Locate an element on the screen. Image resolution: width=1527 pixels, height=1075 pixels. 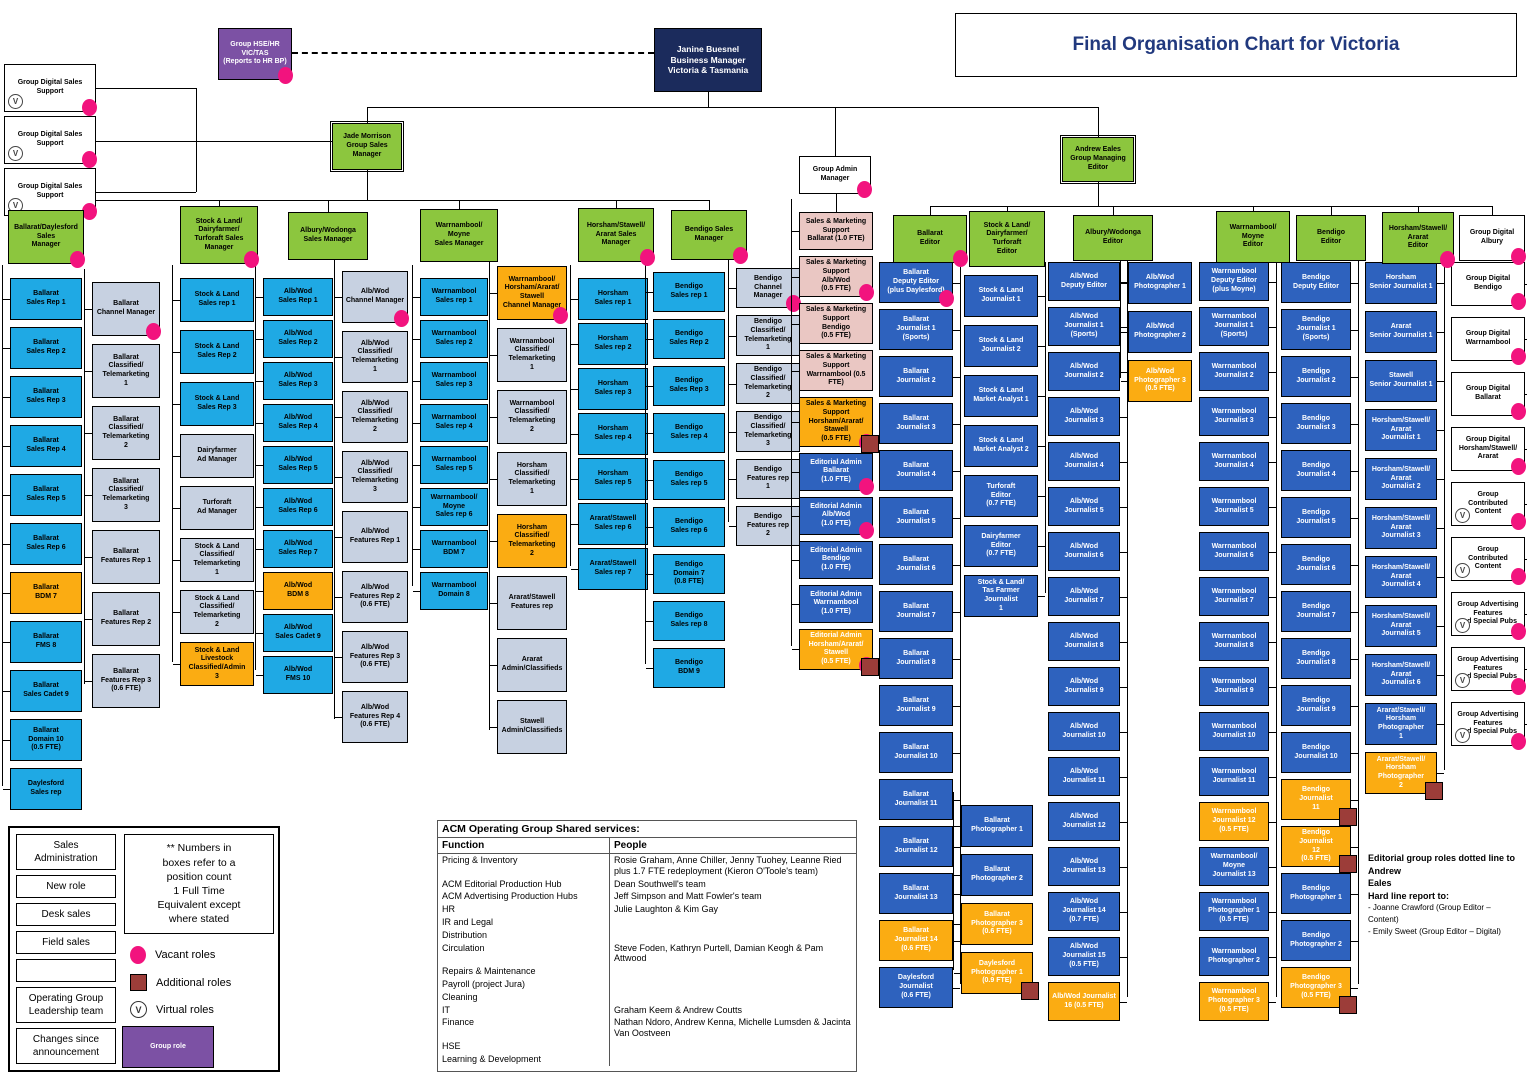
service-function: HSE is located at coordinates (524, 1046).